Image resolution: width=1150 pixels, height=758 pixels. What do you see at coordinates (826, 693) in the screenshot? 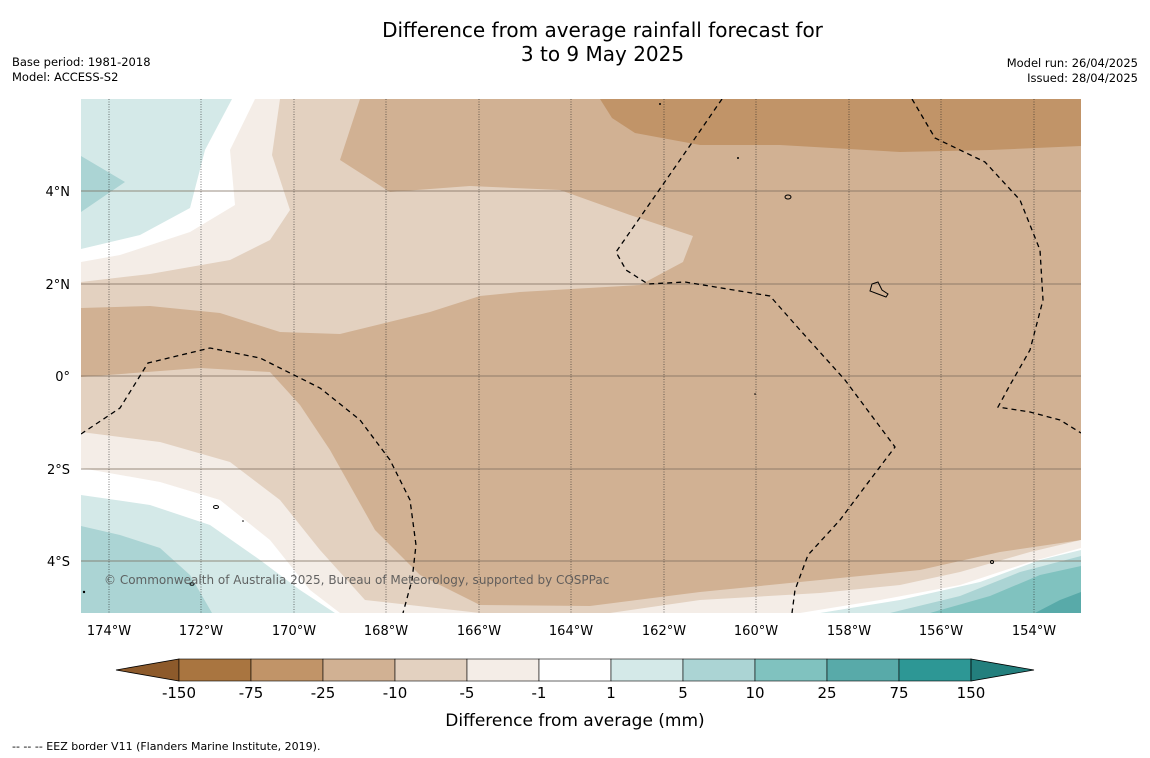
I see `colorbar-tick-label: 25` at bounding box center [826, 693].